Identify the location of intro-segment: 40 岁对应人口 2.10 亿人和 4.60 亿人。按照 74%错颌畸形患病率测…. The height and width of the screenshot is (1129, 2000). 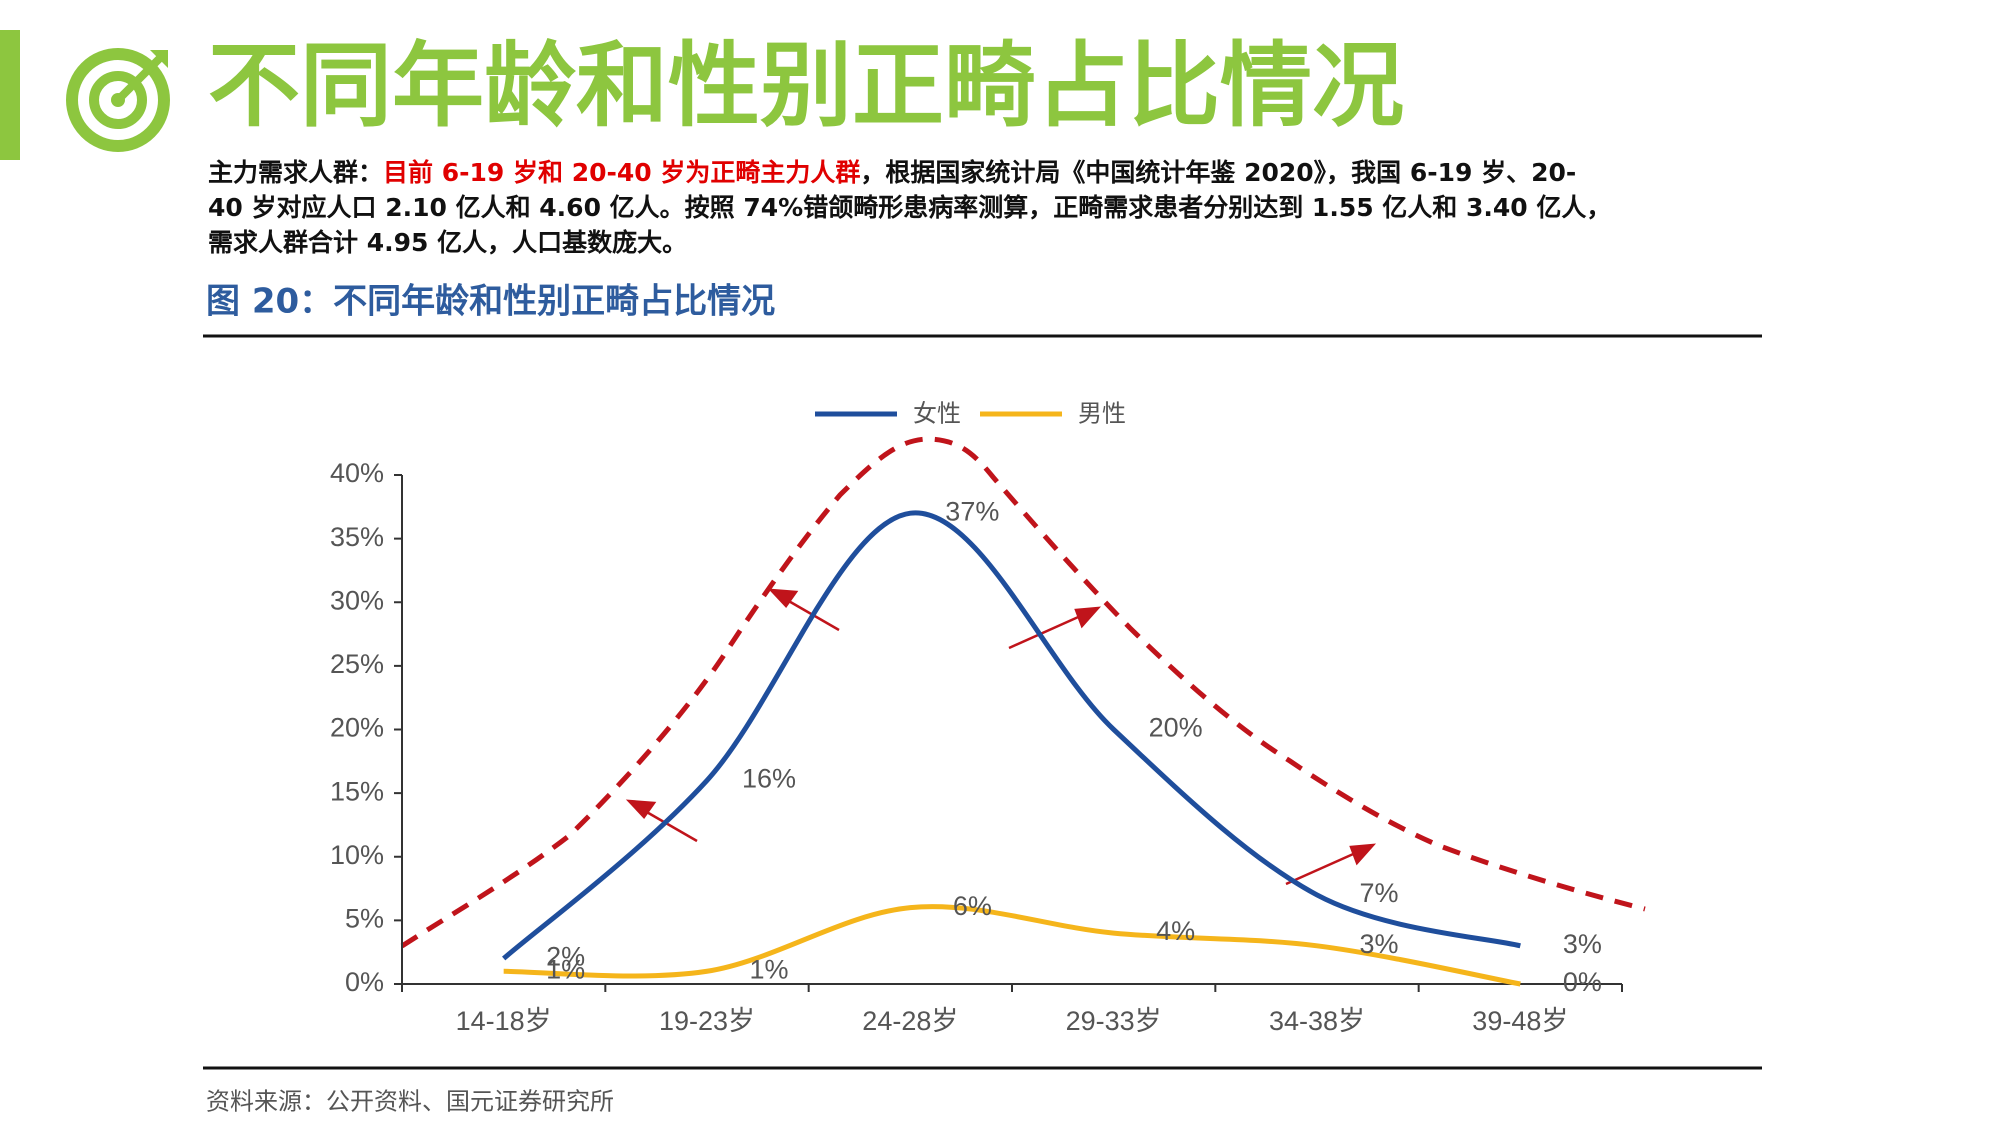
(909, 207).